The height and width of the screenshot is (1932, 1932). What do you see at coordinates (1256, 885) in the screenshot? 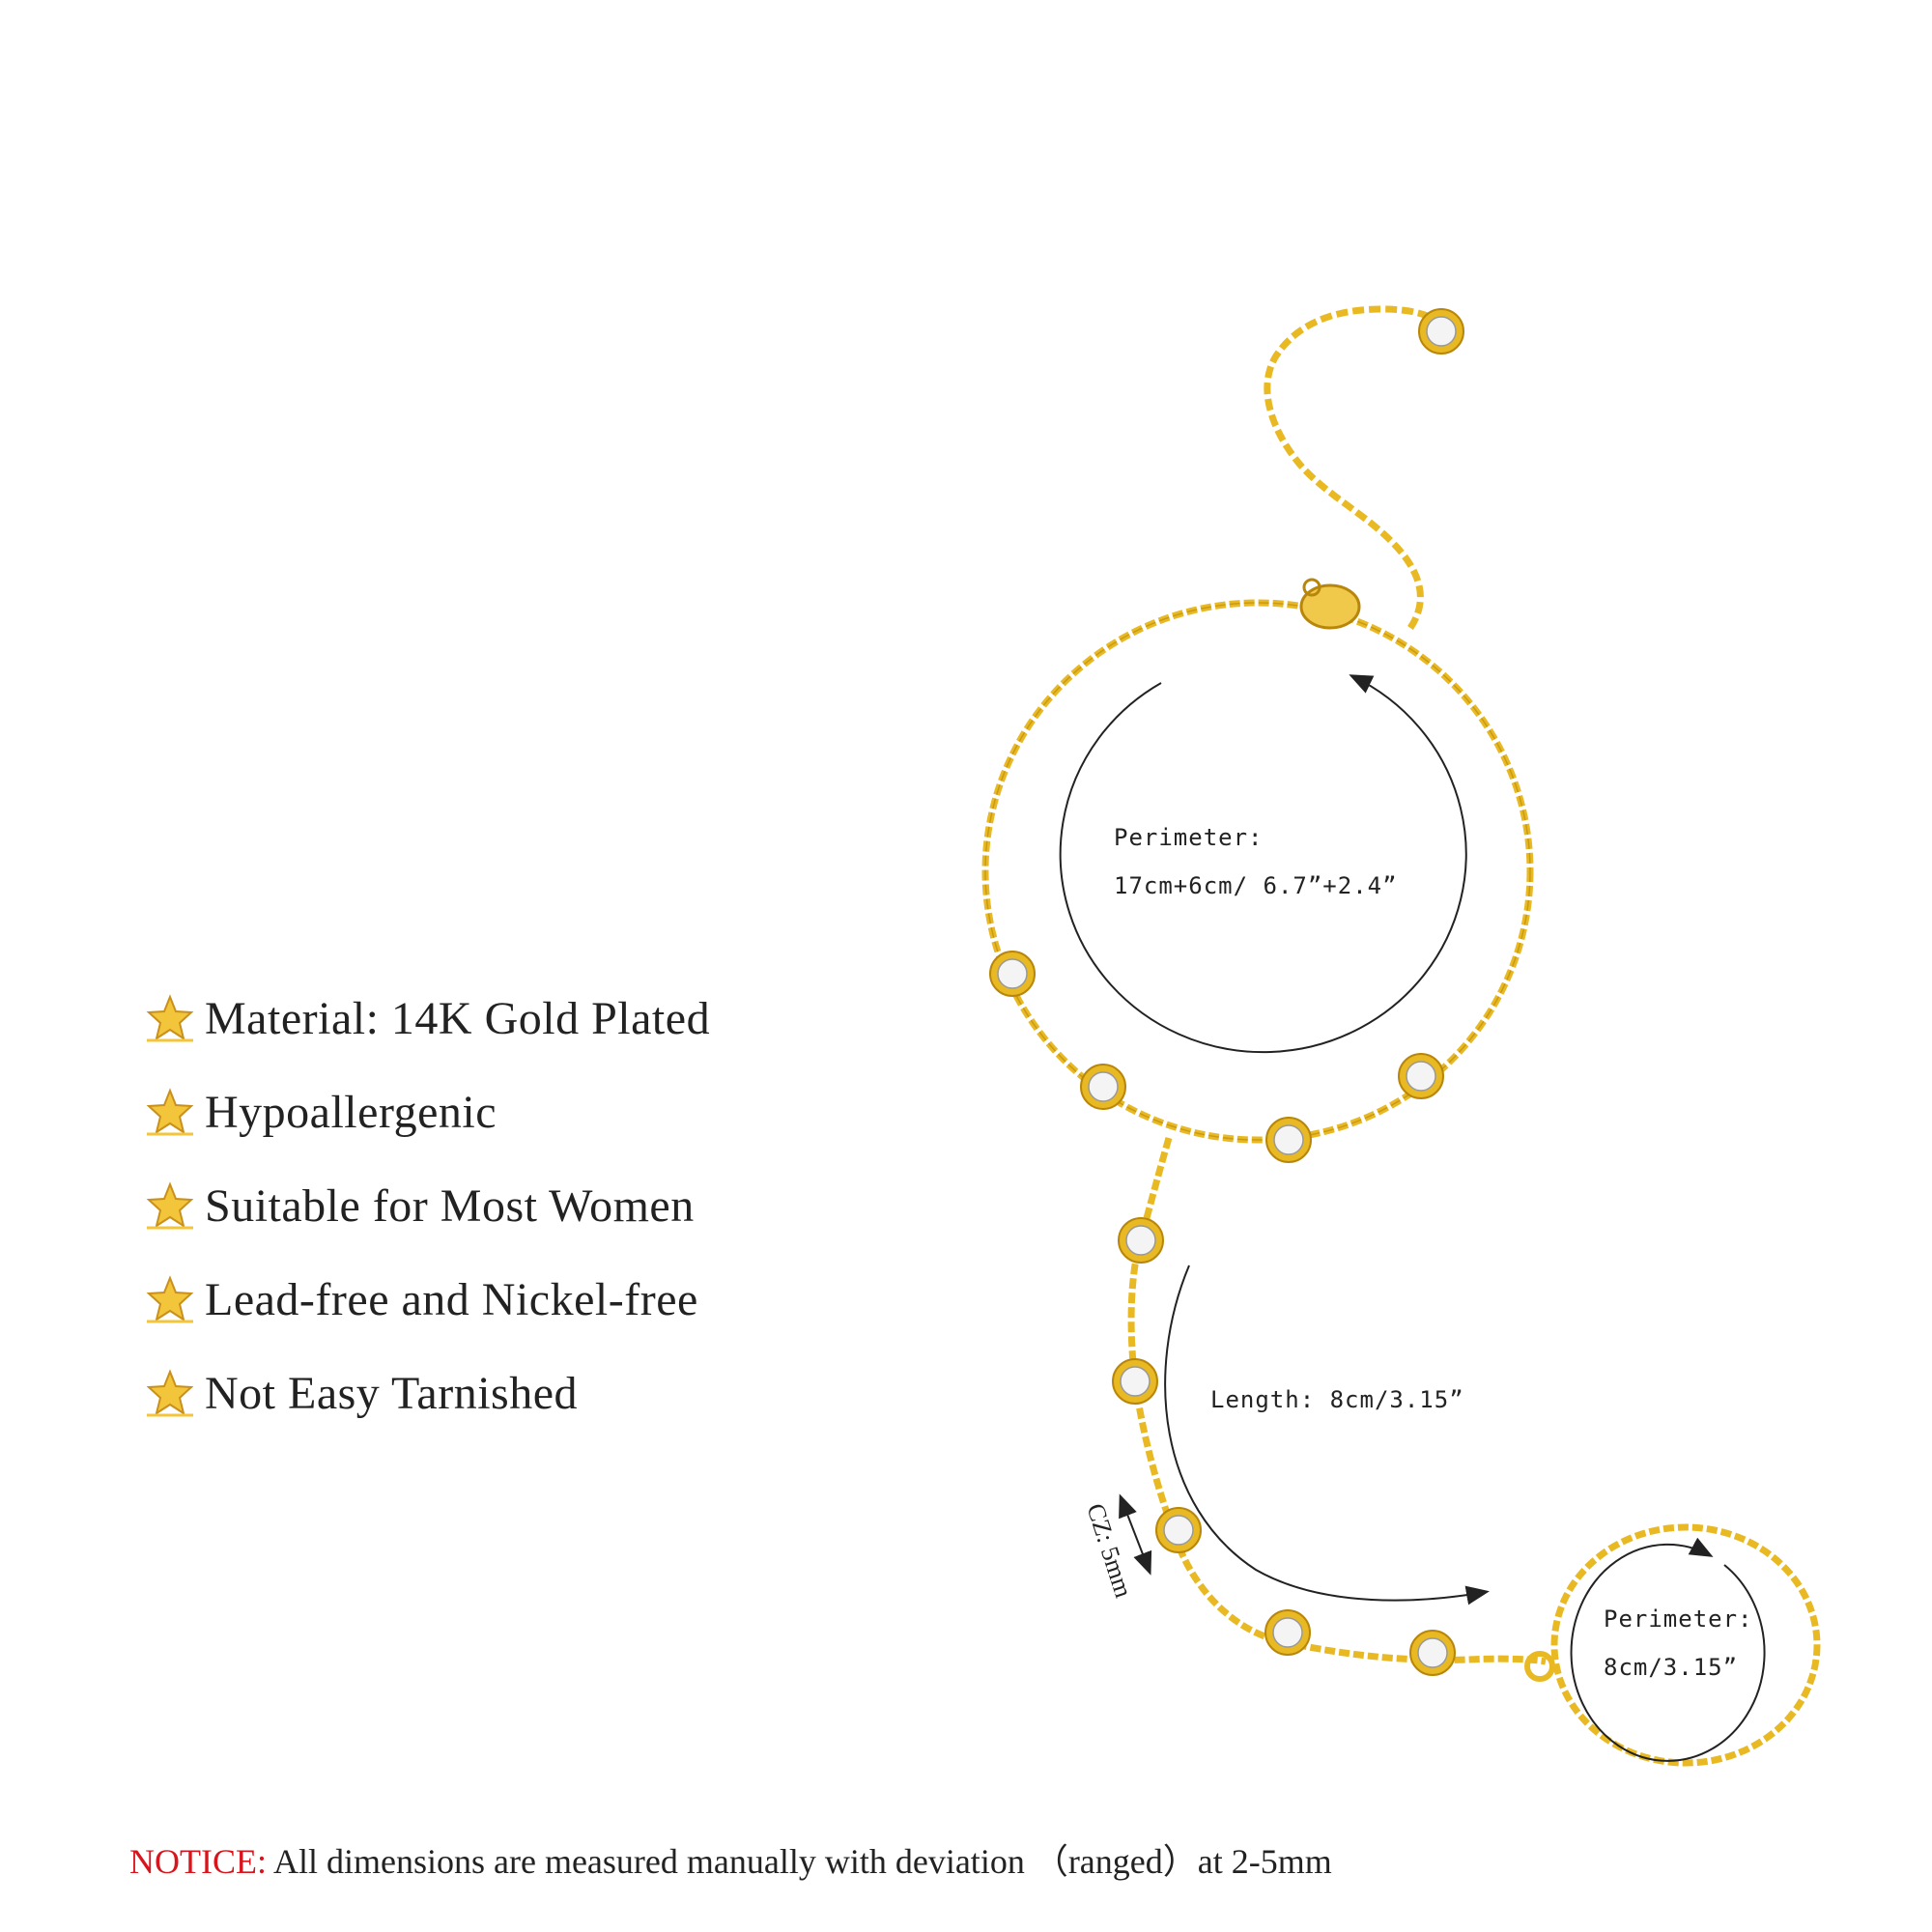
I see `bracelet-perimeter-value: 17cm+6cm/ 6.7”+2.4”` at bounding box center [1256, 885].